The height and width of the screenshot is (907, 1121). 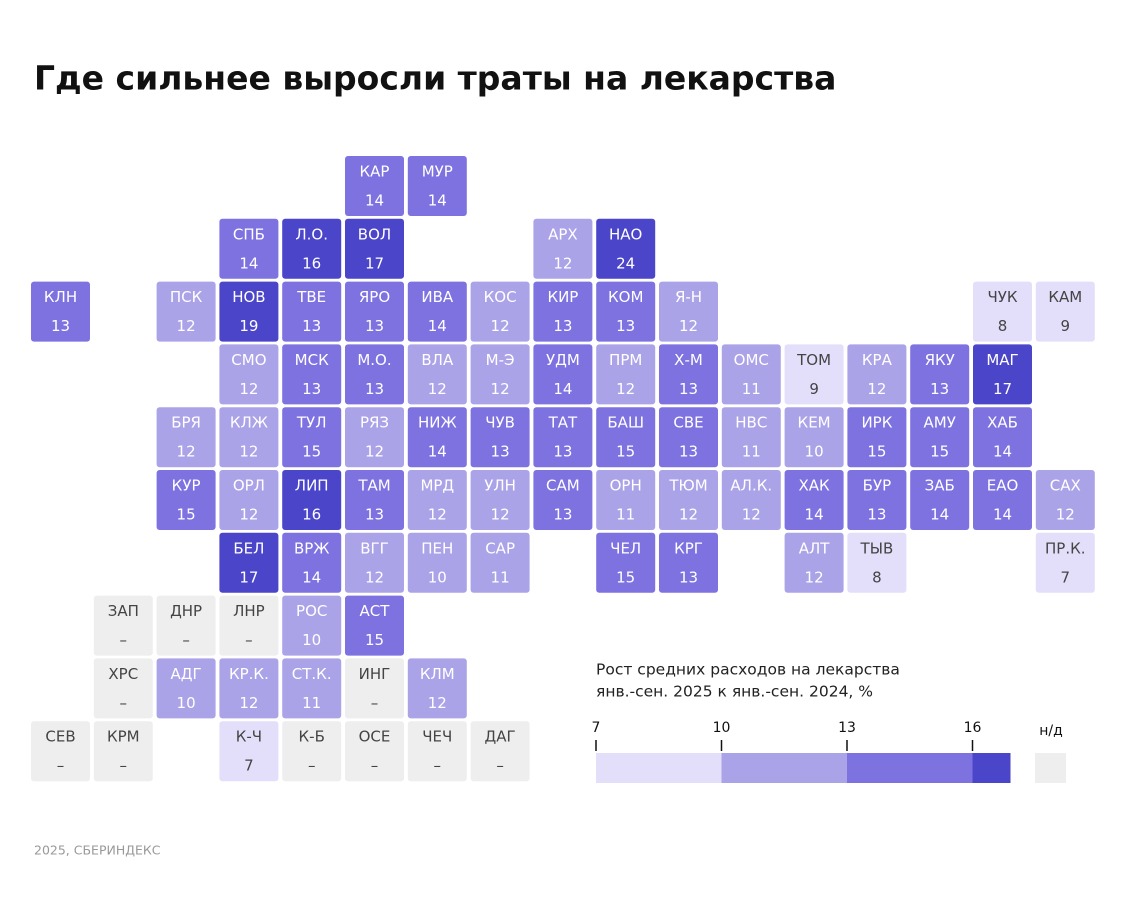 I want to click on tile-code: ТВЕ, so click(x=311, y=297).